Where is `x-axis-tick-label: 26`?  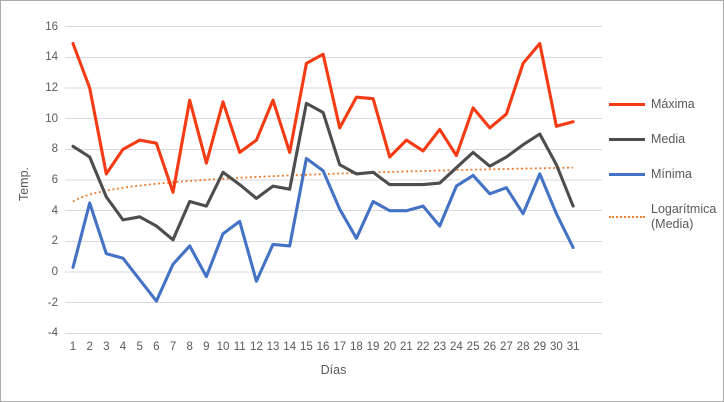
x-axis-tick-label: 26 is located at coordinates (490, 347).